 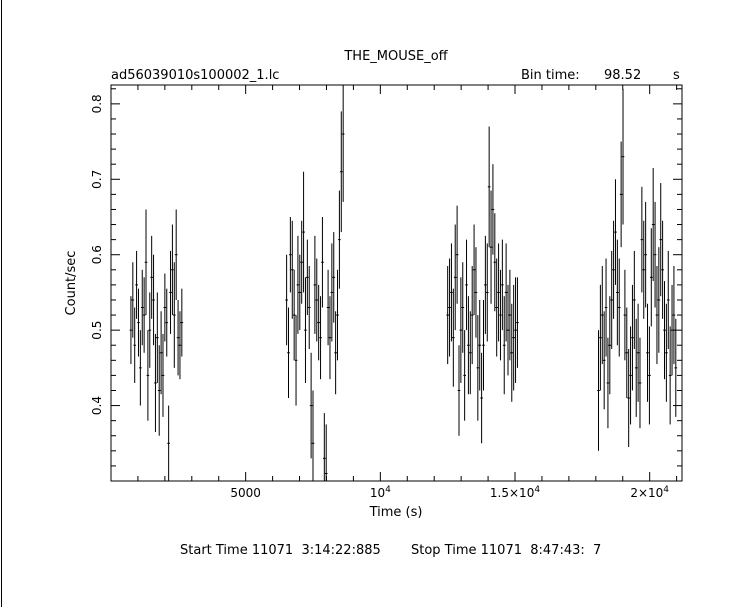 What do you see at coordinates (380, 492) in the screenshot?
I see `x-tick-label: 104` at bounding box center [380, 492].